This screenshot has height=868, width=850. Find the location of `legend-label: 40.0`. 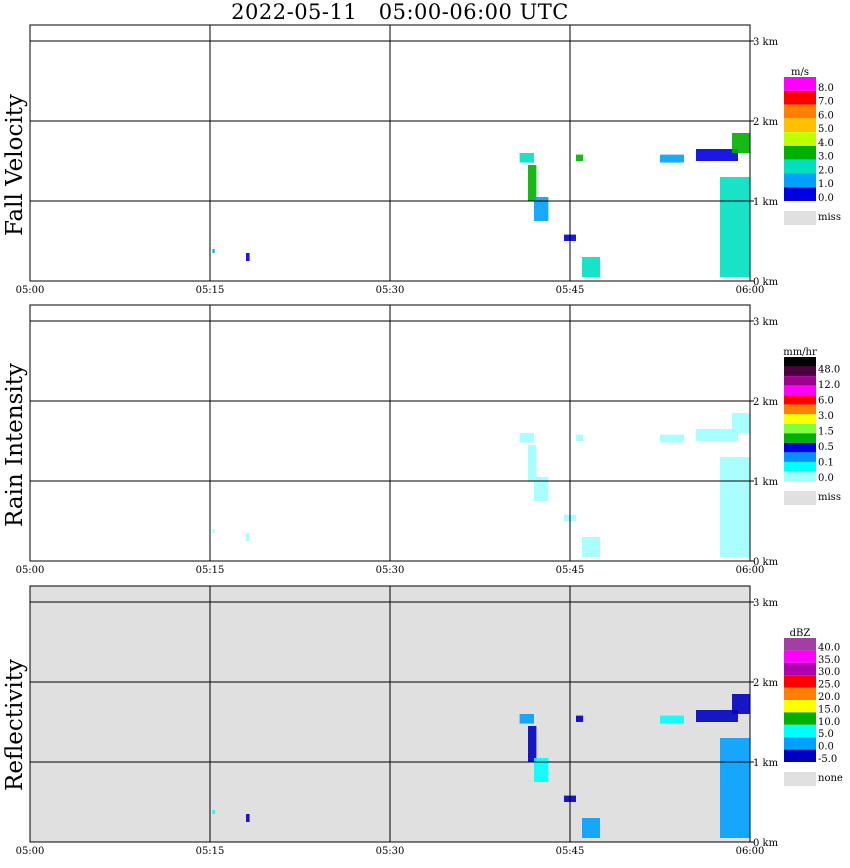

legend-label: 40.0 is located at coordinates (829, 647).